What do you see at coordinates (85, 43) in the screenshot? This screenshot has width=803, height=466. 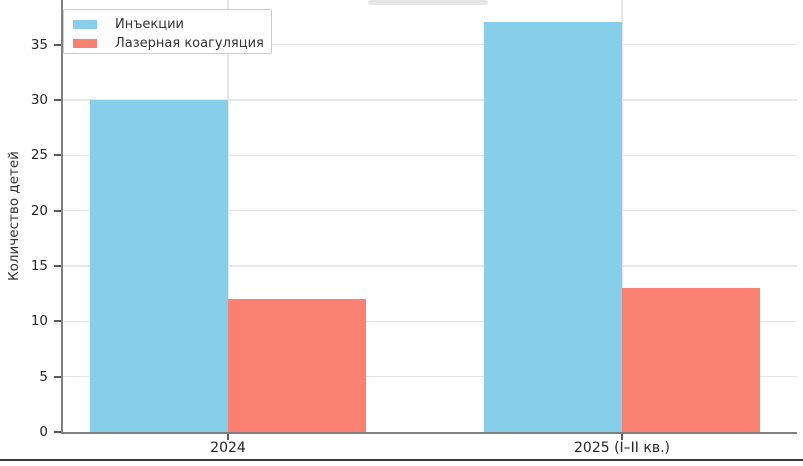 I see `legend-swatch-laser-coagulation` at bounding box center [85, 43].